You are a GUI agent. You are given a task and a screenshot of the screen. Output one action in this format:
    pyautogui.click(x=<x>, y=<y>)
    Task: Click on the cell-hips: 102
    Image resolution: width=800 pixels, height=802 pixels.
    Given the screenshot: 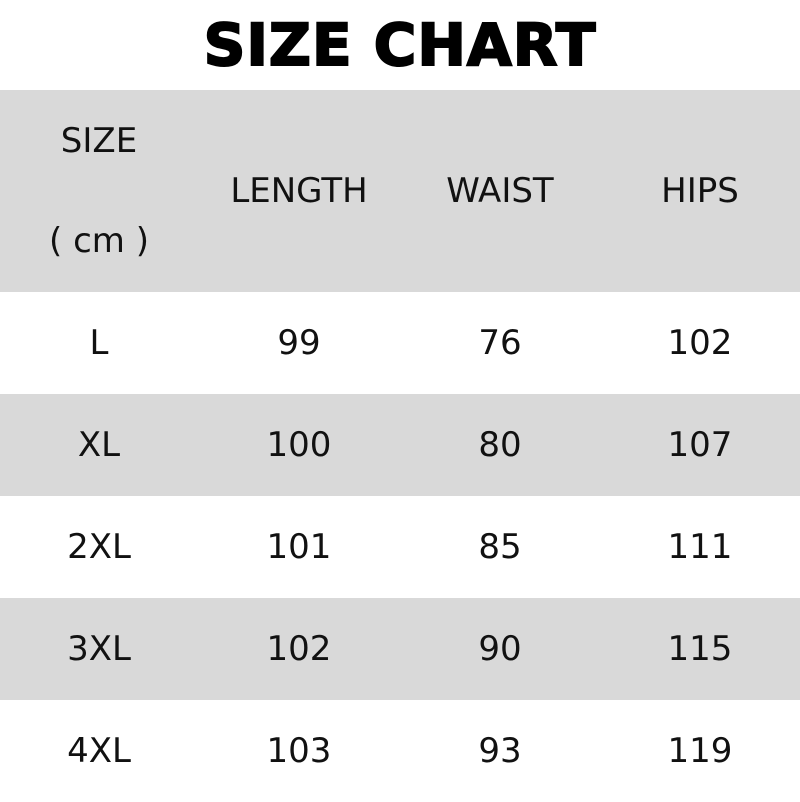 What is the action you would take?
    pyautogui.click(x=700, y=343)
    